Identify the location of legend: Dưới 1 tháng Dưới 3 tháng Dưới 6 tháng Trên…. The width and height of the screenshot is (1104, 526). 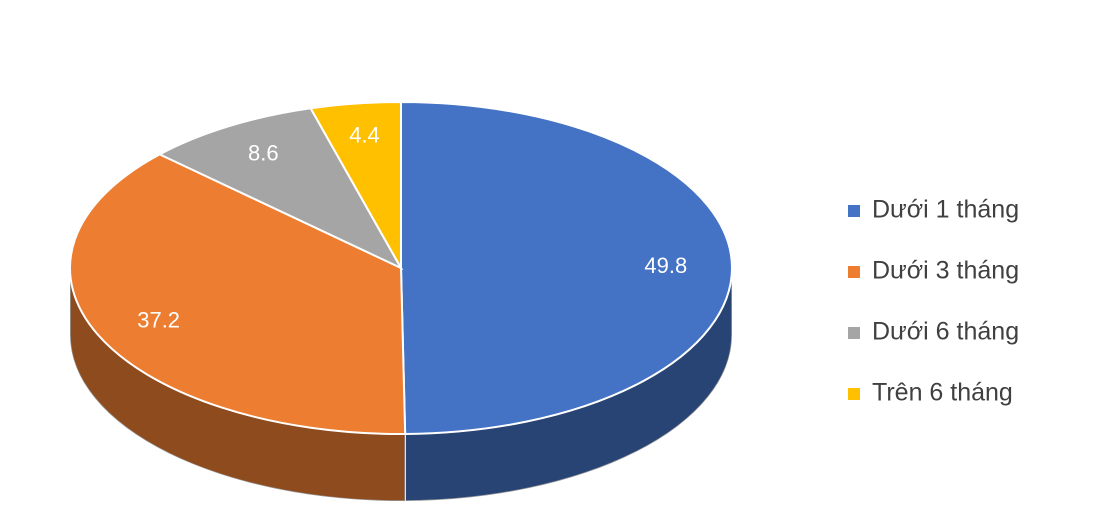
(933, 301).